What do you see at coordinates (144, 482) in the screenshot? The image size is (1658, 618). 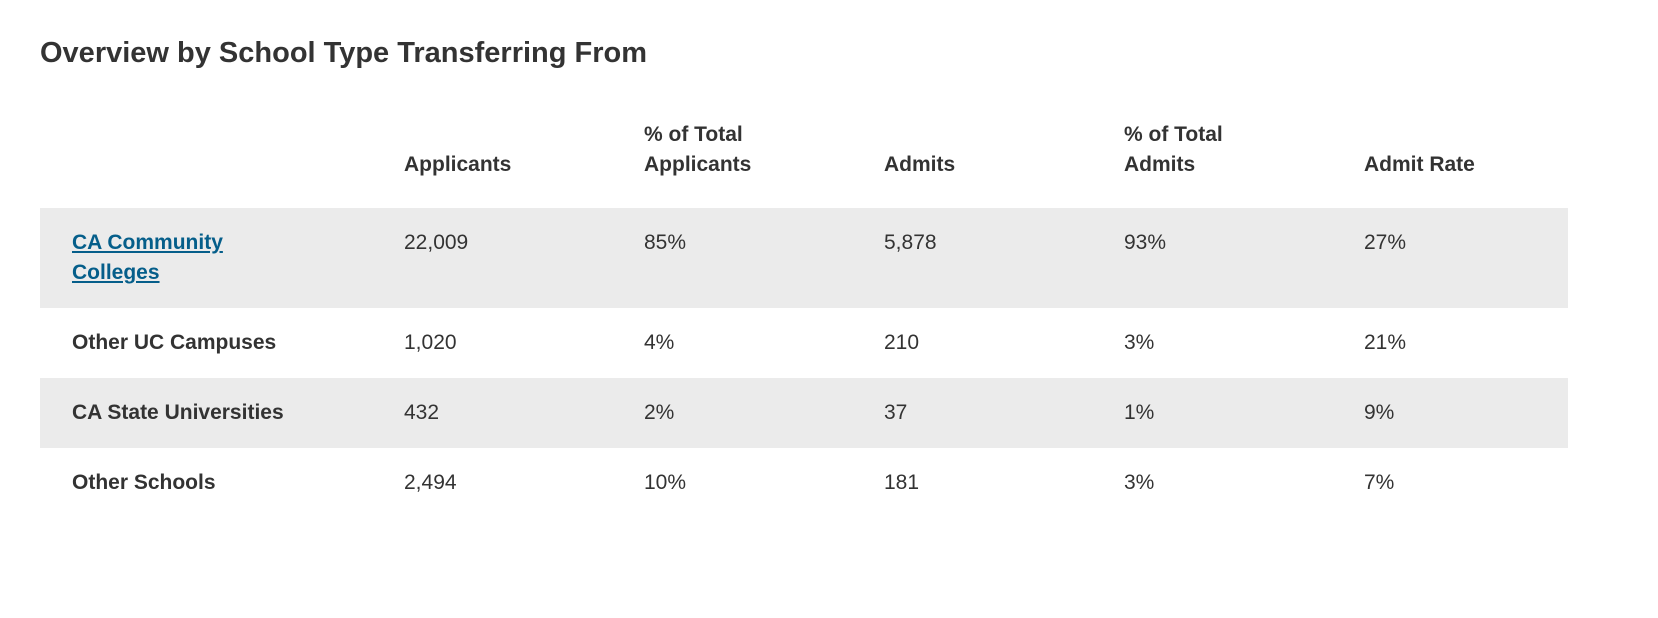 I see `row-label: Other Schools` at bounding box center [144, 482].